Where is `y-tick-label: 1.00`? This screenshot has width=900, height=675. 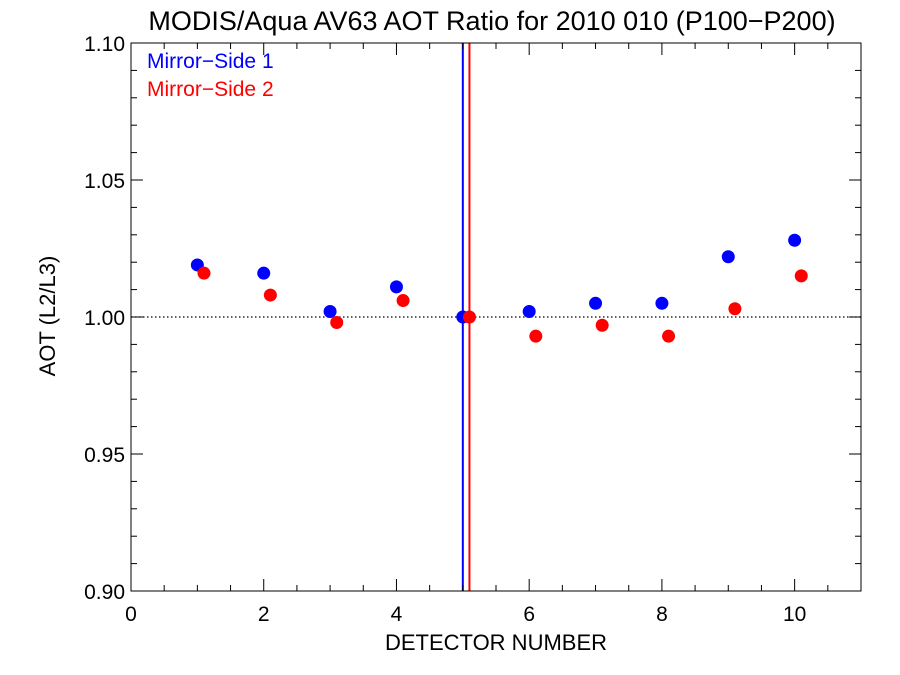 y-tick-label: 1.00 is located at coordinates (104, 318).